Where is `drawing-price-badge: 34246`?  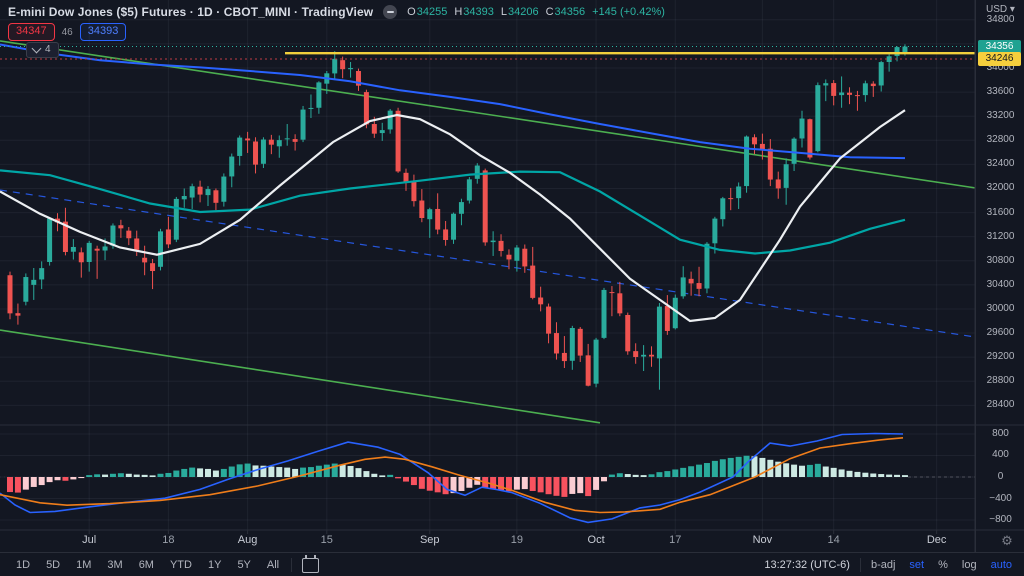
drawing-price-badge: 34246 is located at coordinates (999, 59).